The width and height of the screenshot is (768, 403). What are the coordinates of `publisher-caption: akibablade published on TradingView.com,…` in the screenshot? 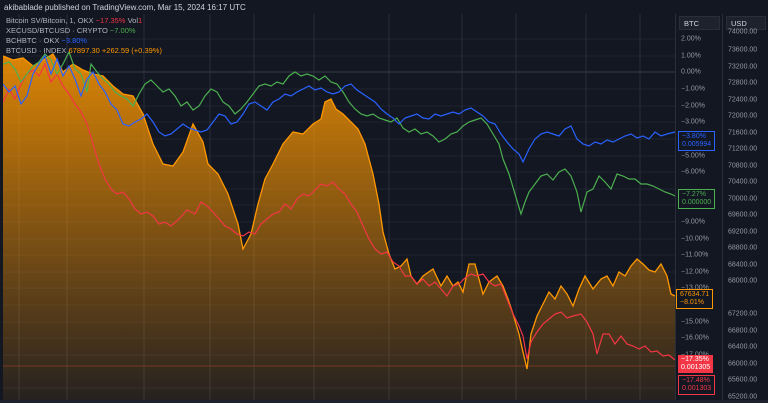 It's located at (125, 7).